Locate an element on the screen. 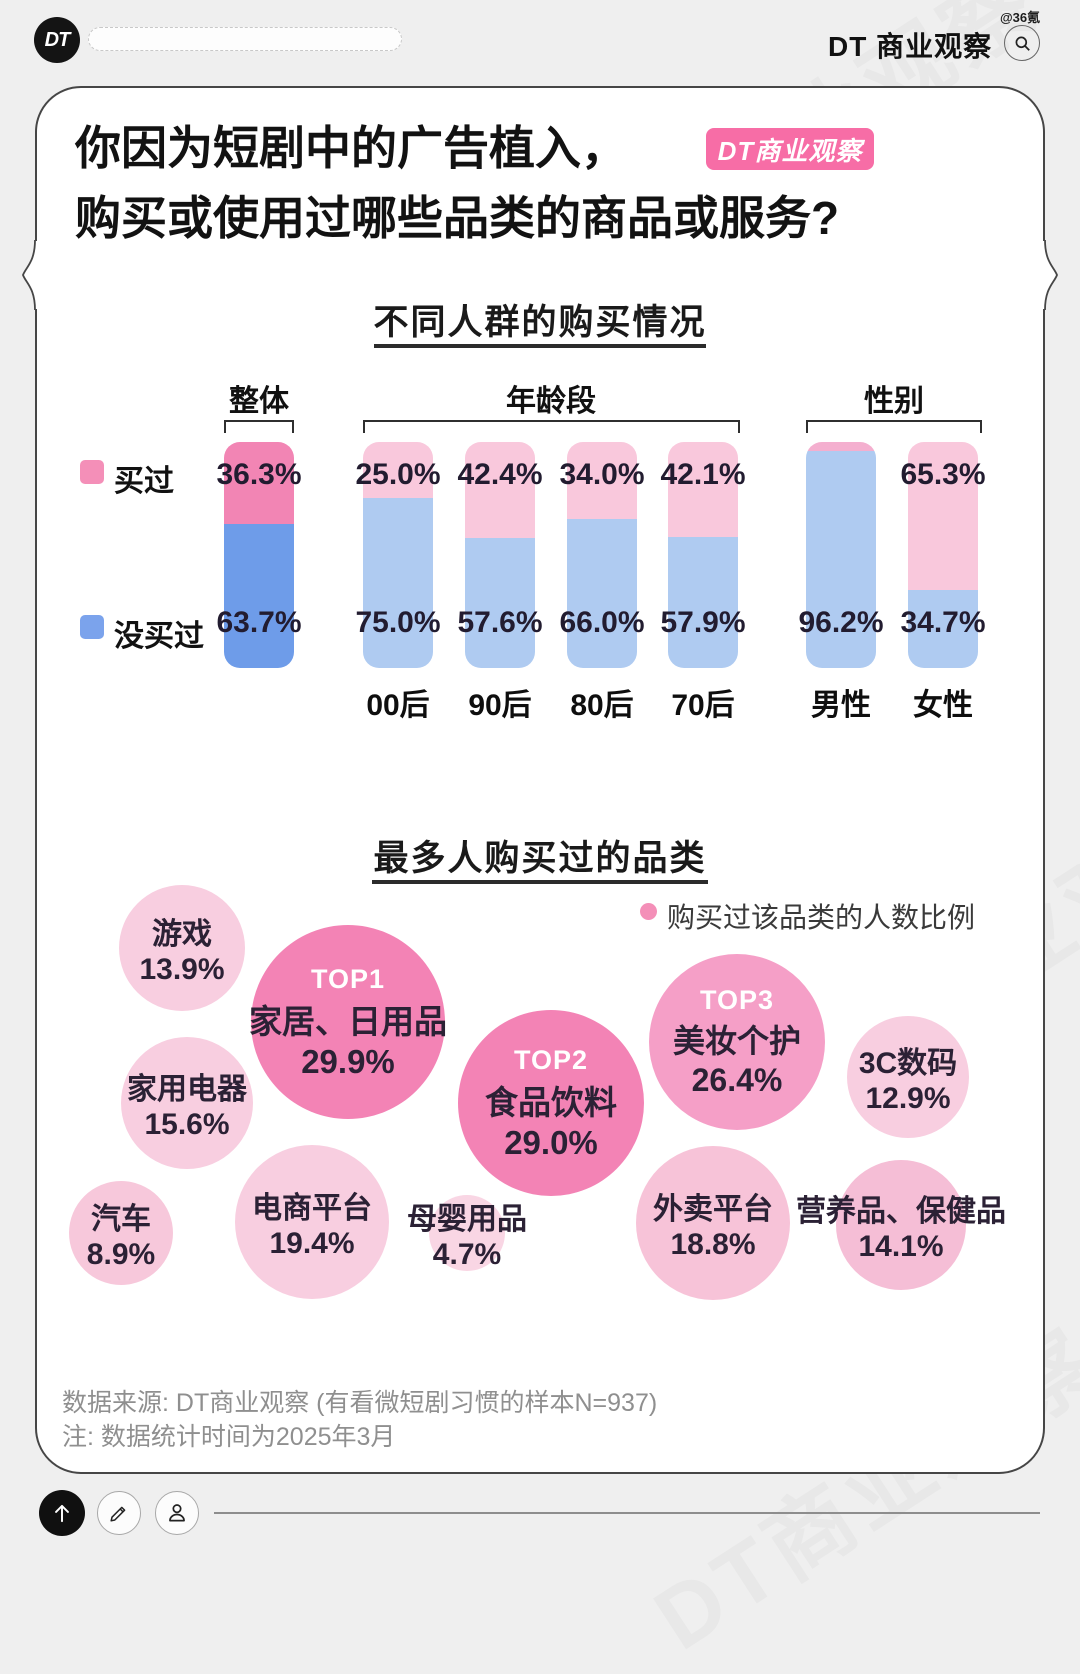  legend-label-bought: 买过 is located at coordinates (144, 481).